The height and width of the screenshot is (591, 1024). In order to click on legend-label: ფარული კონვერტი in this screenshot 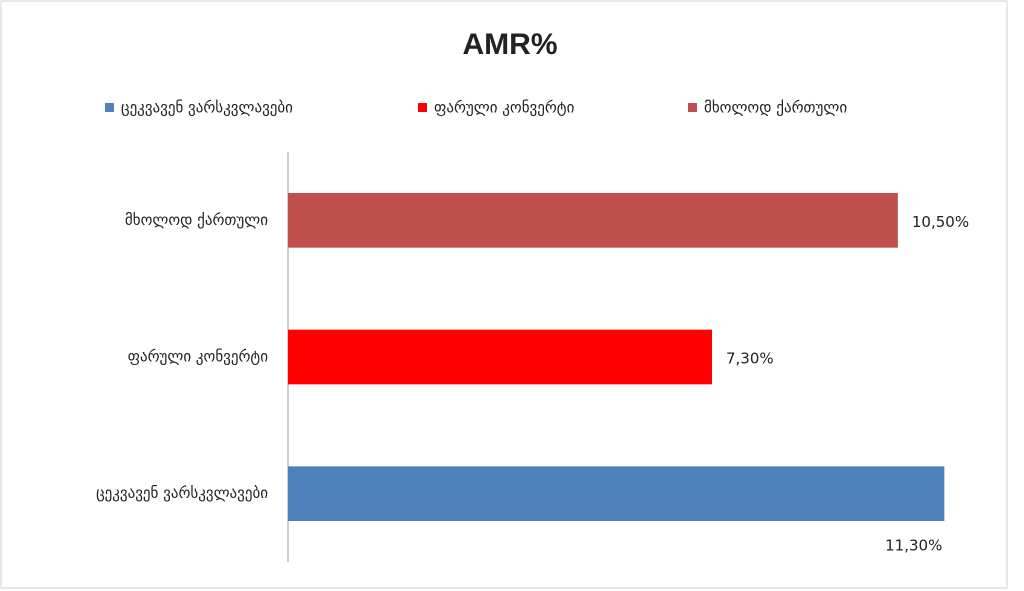, I will do `click(504, 108)`.